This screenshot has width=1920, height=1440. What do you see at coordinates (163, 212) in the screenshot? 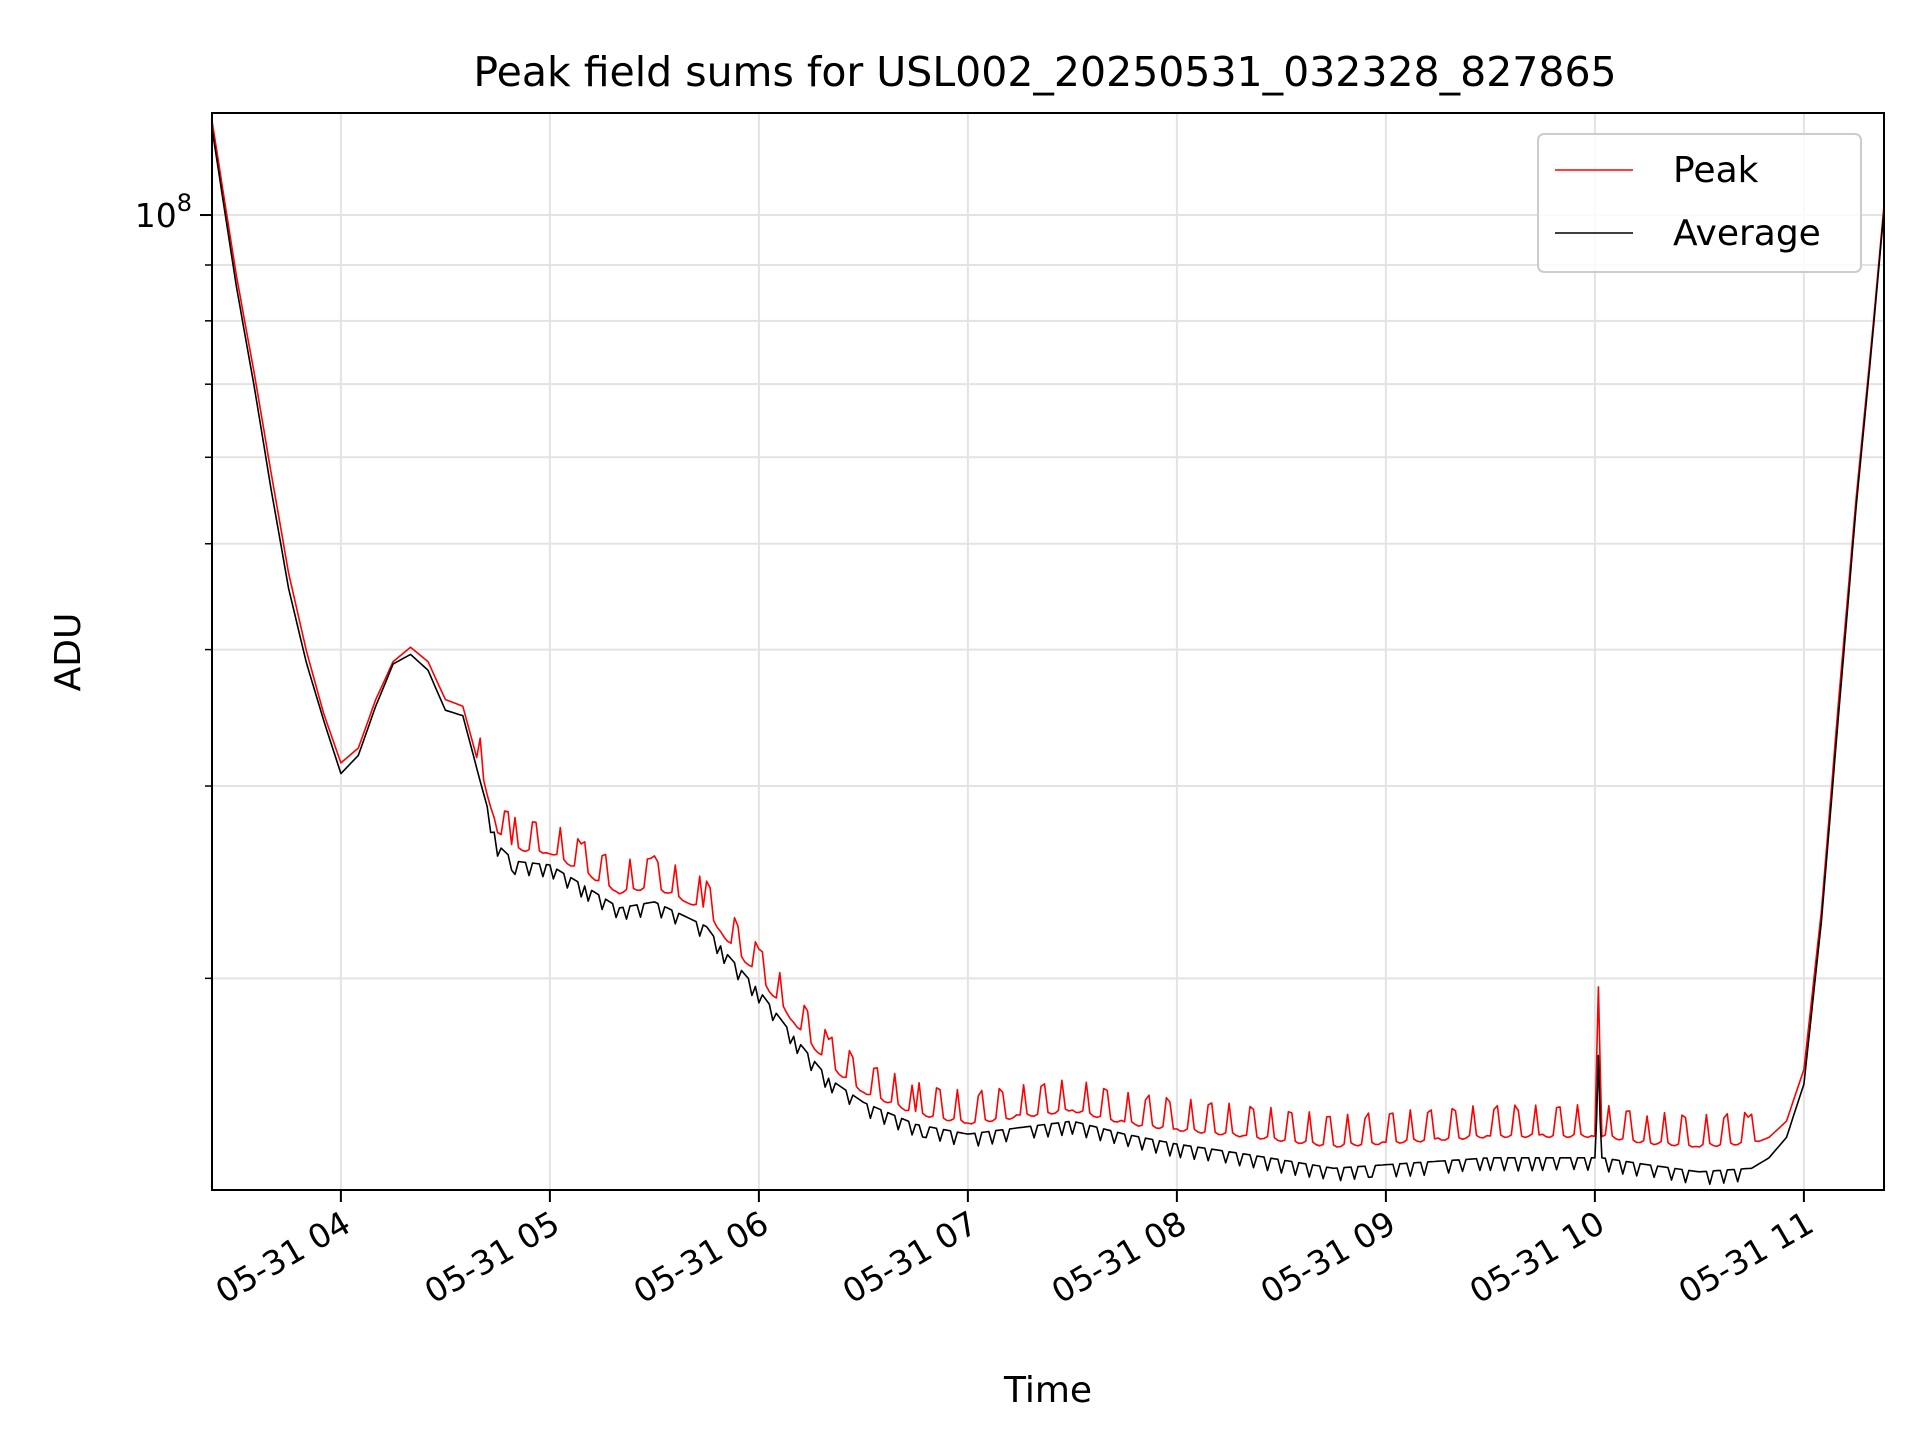
I see `y-tick-label: 108` at bounding box center [163, 212].